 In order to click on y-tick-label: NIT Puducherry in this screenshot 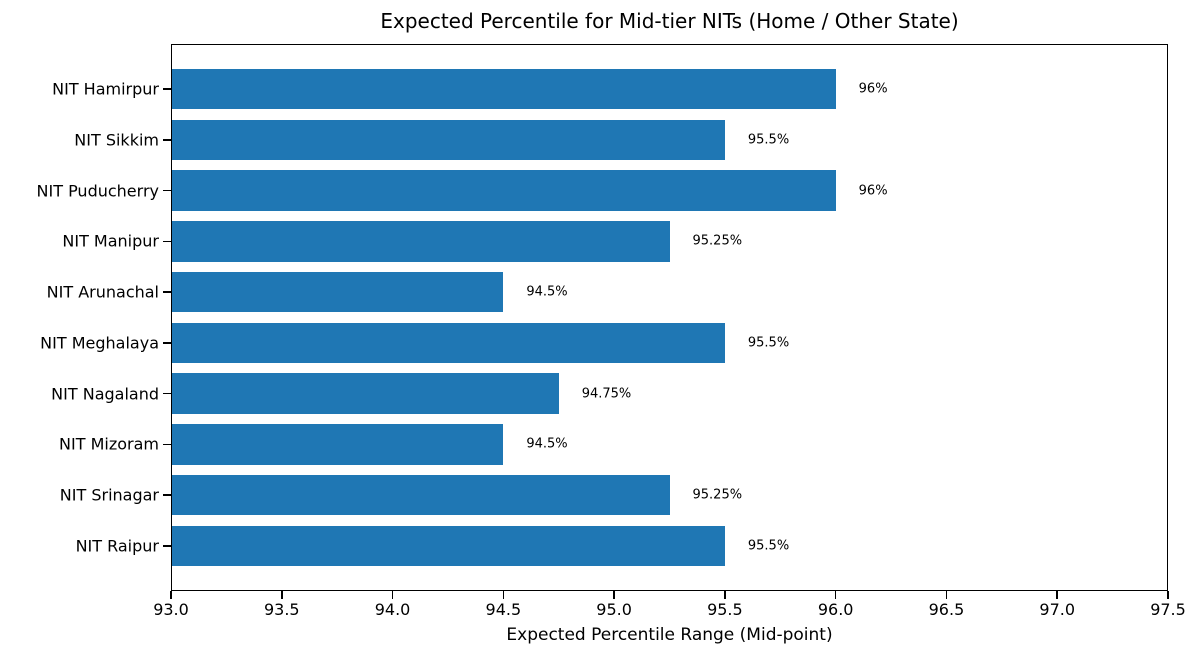, I will do `click(97, 191)`.